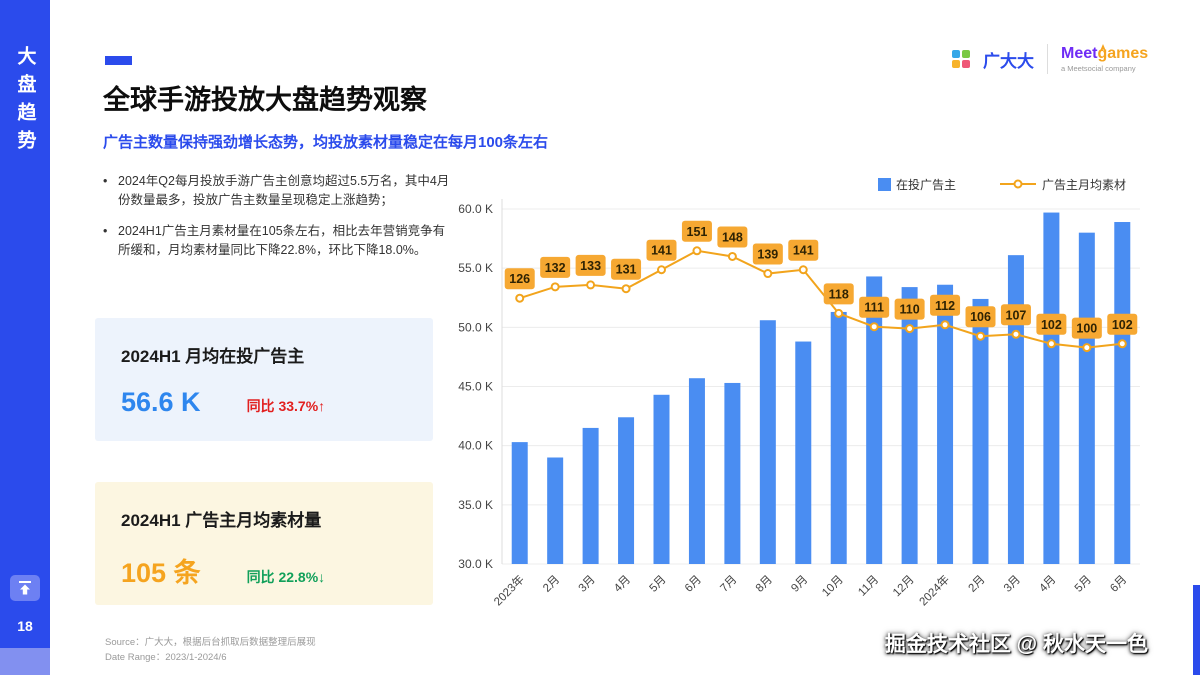 The width and height of the screenshot is (1200, 675). I want to click on line-label: 132, so click(555, 268).